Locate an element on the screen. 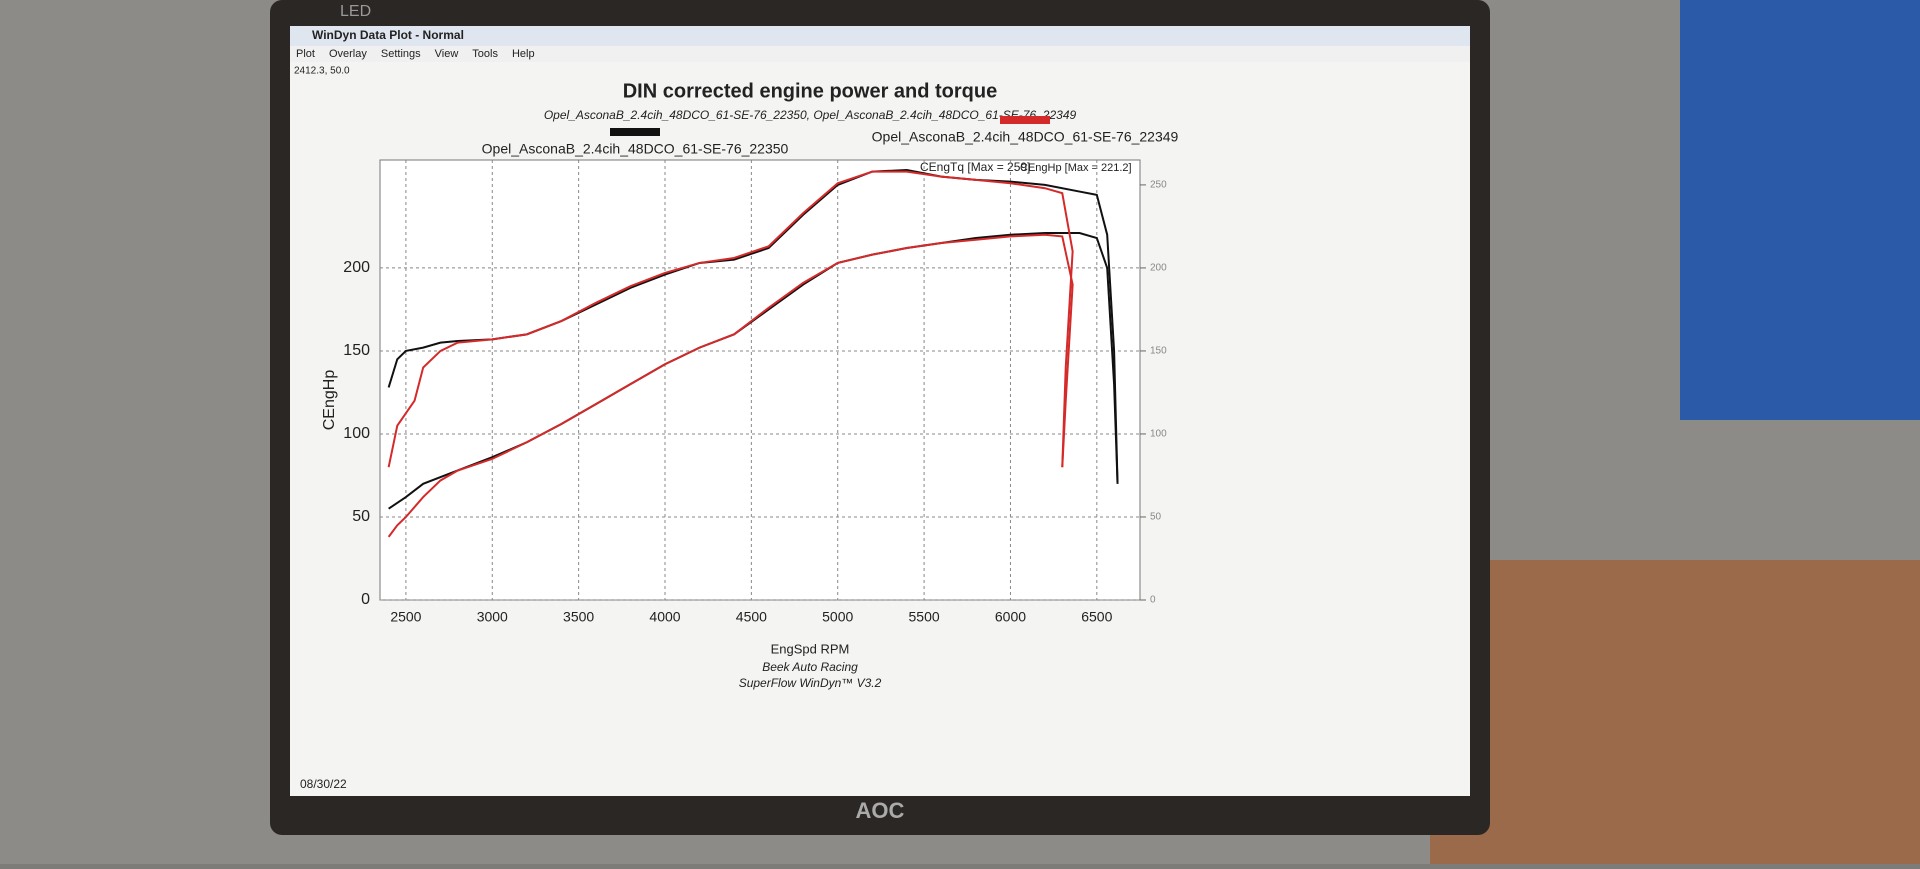 This screenshot has height=869, width=1920. x-tick-label: 3000 is located at coordinates (492, 617).